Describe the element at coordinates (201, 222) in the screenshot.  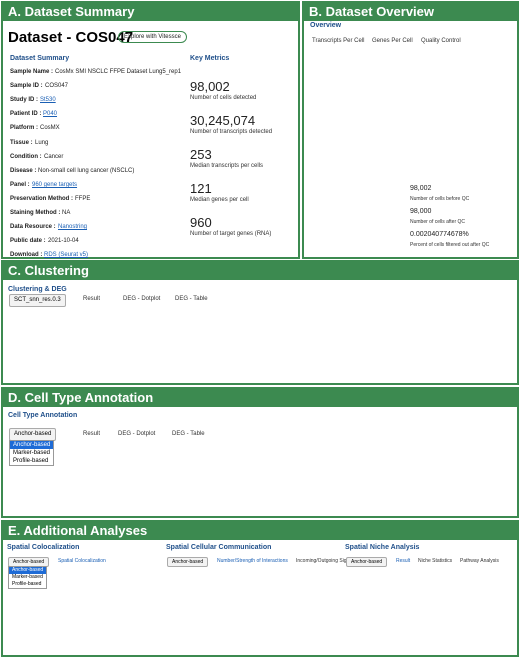
I see `metric-value: 960` at that location.